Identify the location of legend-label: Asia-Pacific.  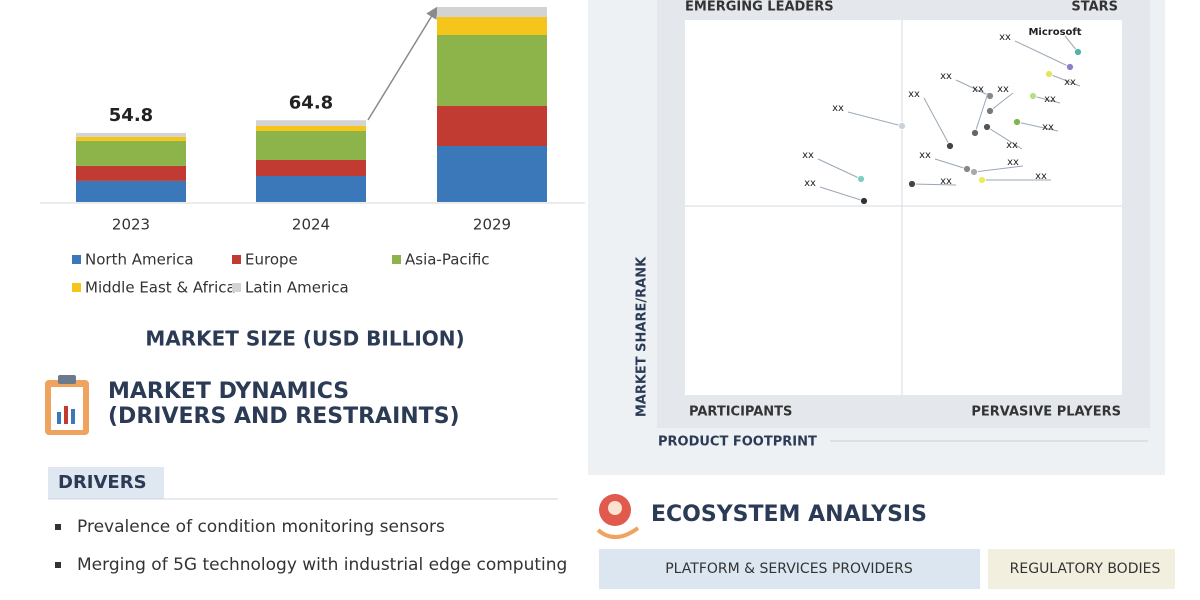
(447, 260).